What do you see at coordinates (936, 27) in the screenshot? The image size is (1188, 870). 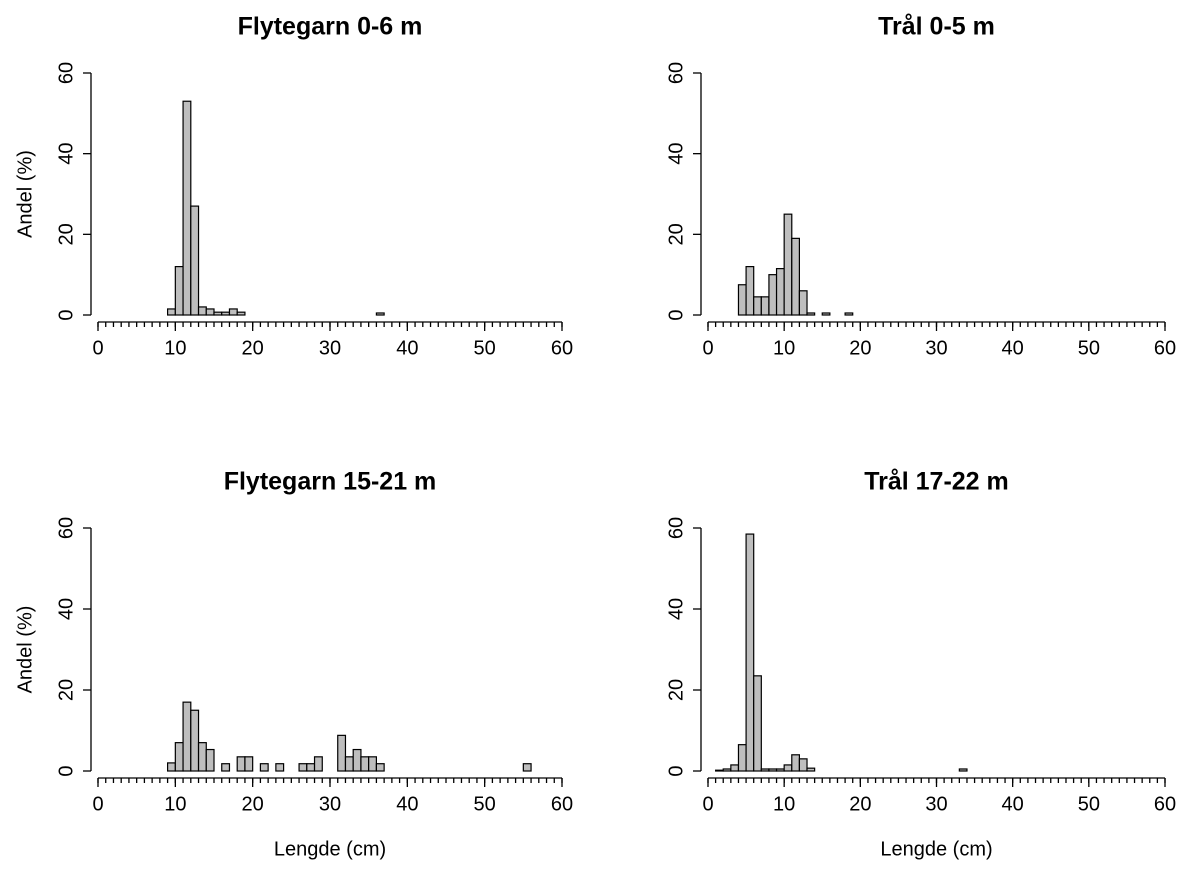 I see `chart-title: Trål 0-5 m` at bounding box center [936, 27].